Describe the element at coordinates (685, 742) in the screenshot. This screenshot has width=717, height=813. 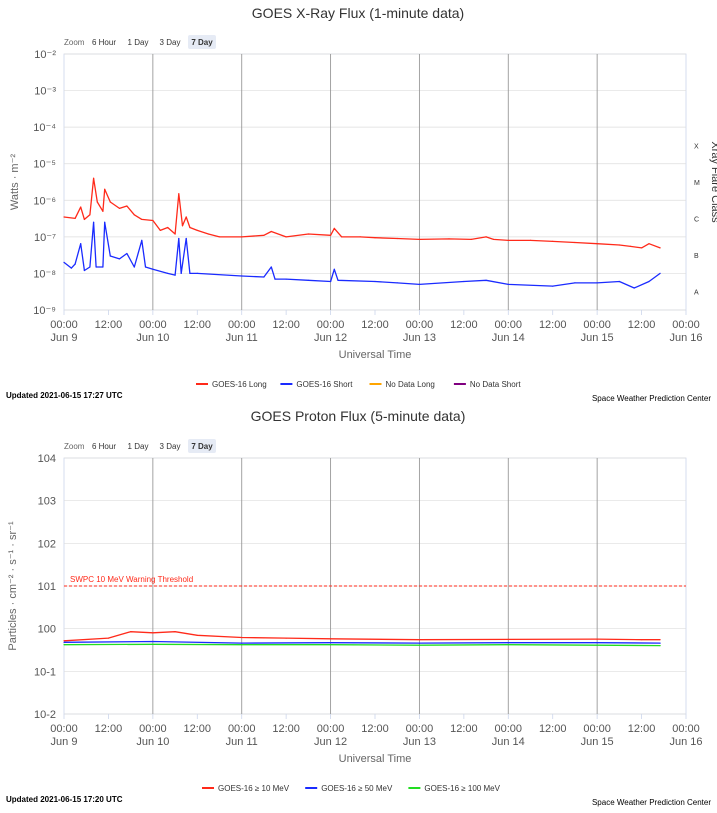
I see `x-tick-date-label: Jun 16` at that location.